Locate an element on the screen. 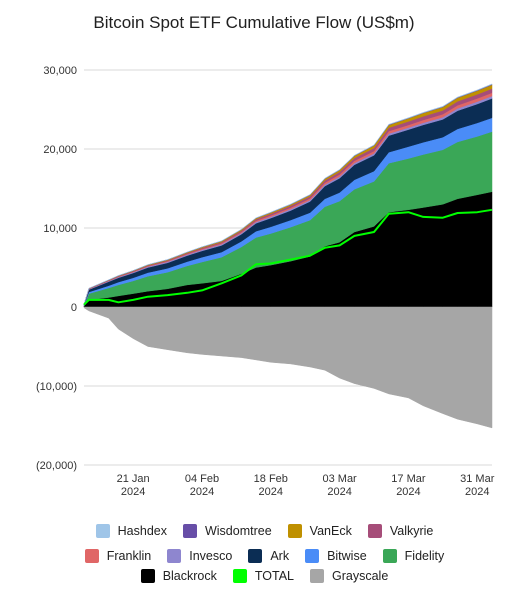  legend-label: Invesco is located at coordinates (211, 556).